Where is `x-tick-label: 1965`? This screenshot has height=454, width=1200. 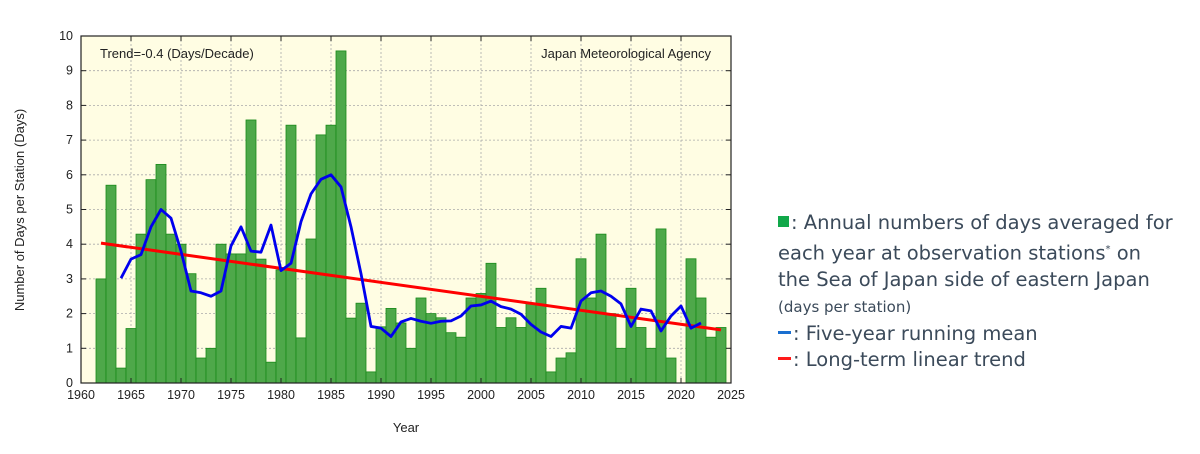
x-tick-label: 1965 is located at coordinates (131, 395).